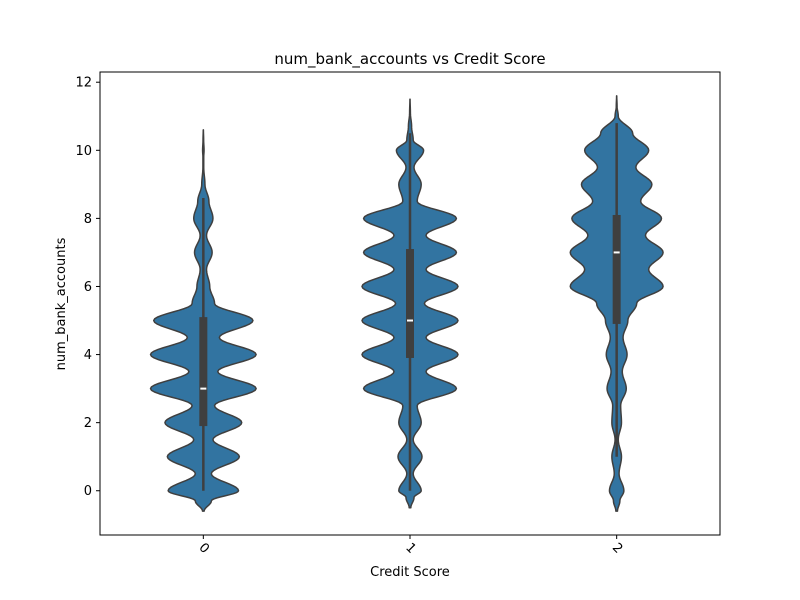  What do you see at coordinates (88, 491) in the screenshot?
I see `y-tick-label: 0` at bounding box center [88, 491].